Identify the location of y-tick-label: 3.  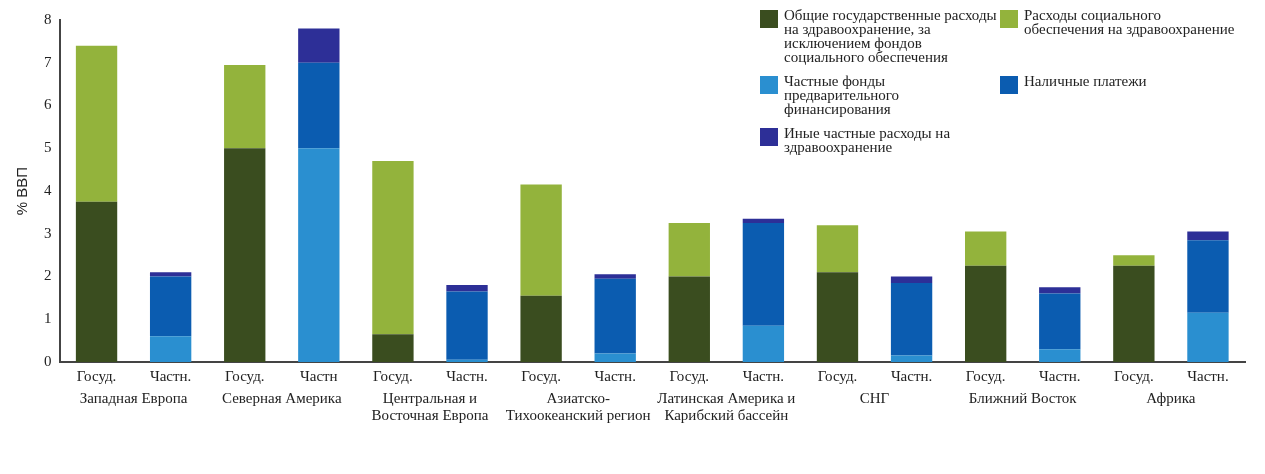
(48, 232).